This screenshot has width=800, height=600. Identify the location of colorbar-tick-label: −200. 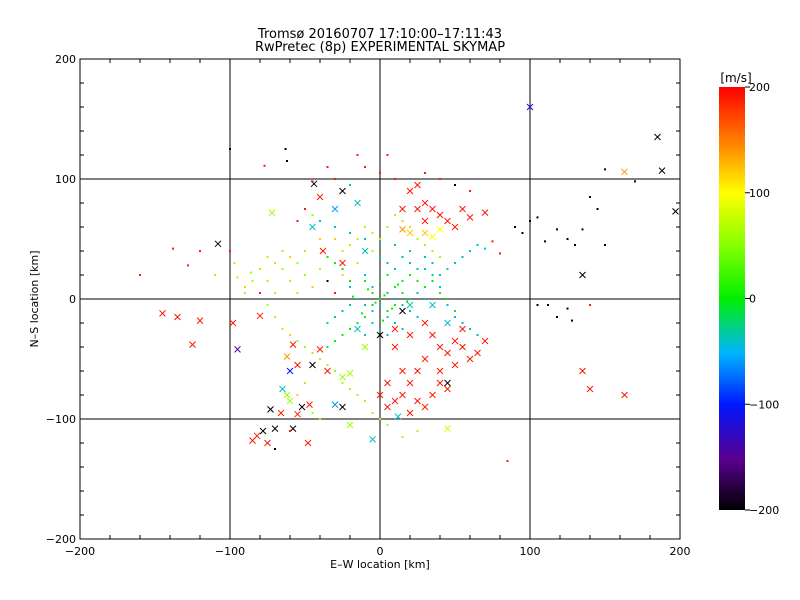
(764, 510).